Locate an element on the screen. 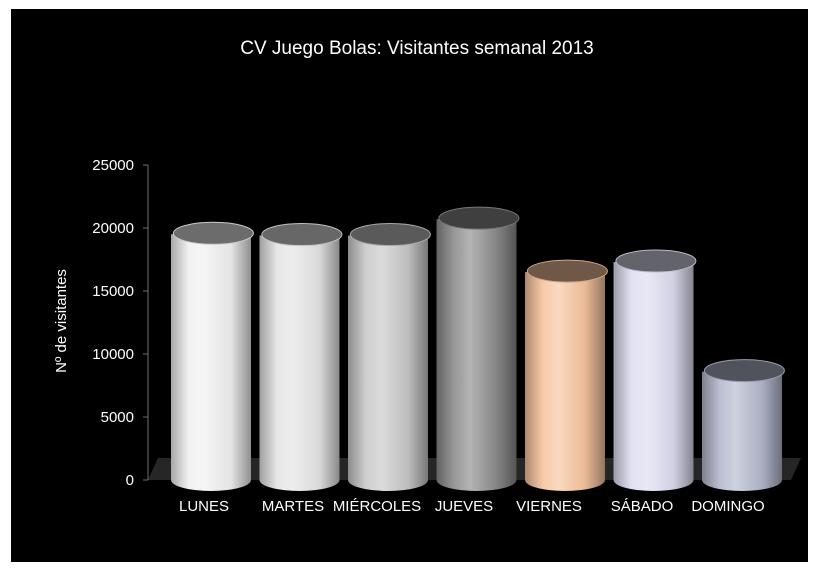 Image resolution: width=819 pixels, height=572 pixels. bar-viernes is located at coordinates (566, 375).